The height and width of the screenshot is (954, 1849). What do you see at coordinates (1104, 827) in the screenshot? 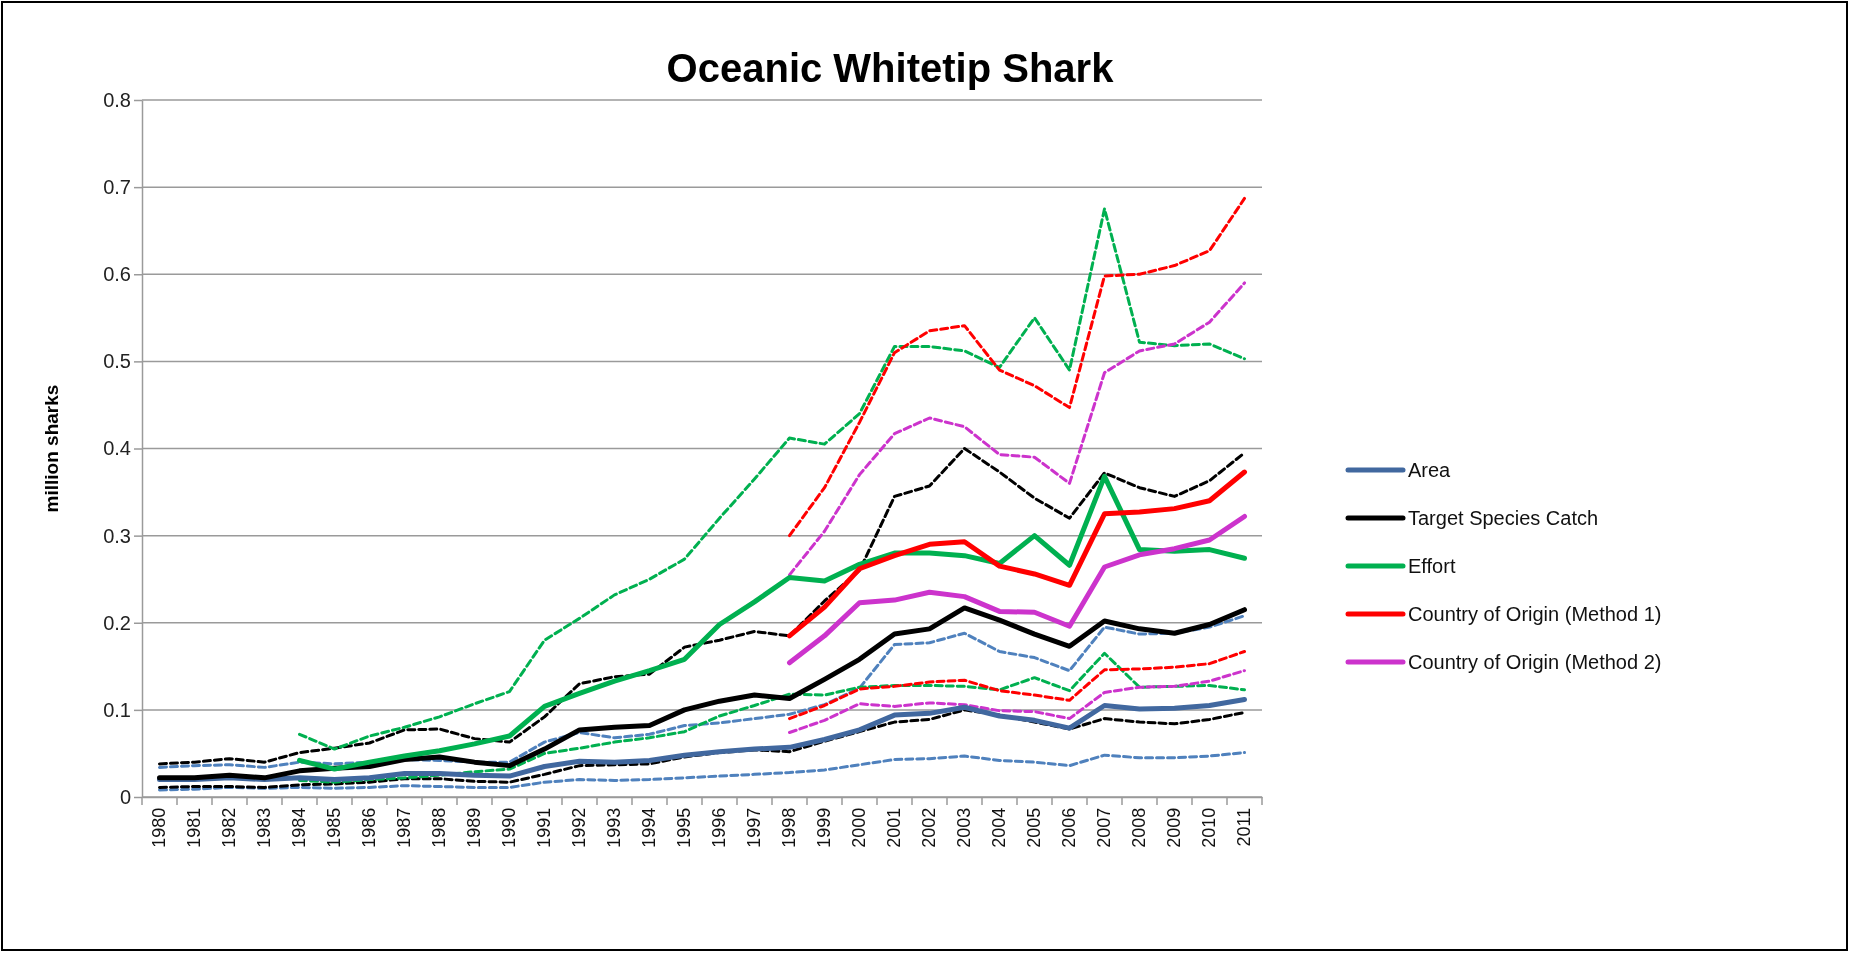
I see `x-tick-label: 2007` at bounding box center [1104, 827].